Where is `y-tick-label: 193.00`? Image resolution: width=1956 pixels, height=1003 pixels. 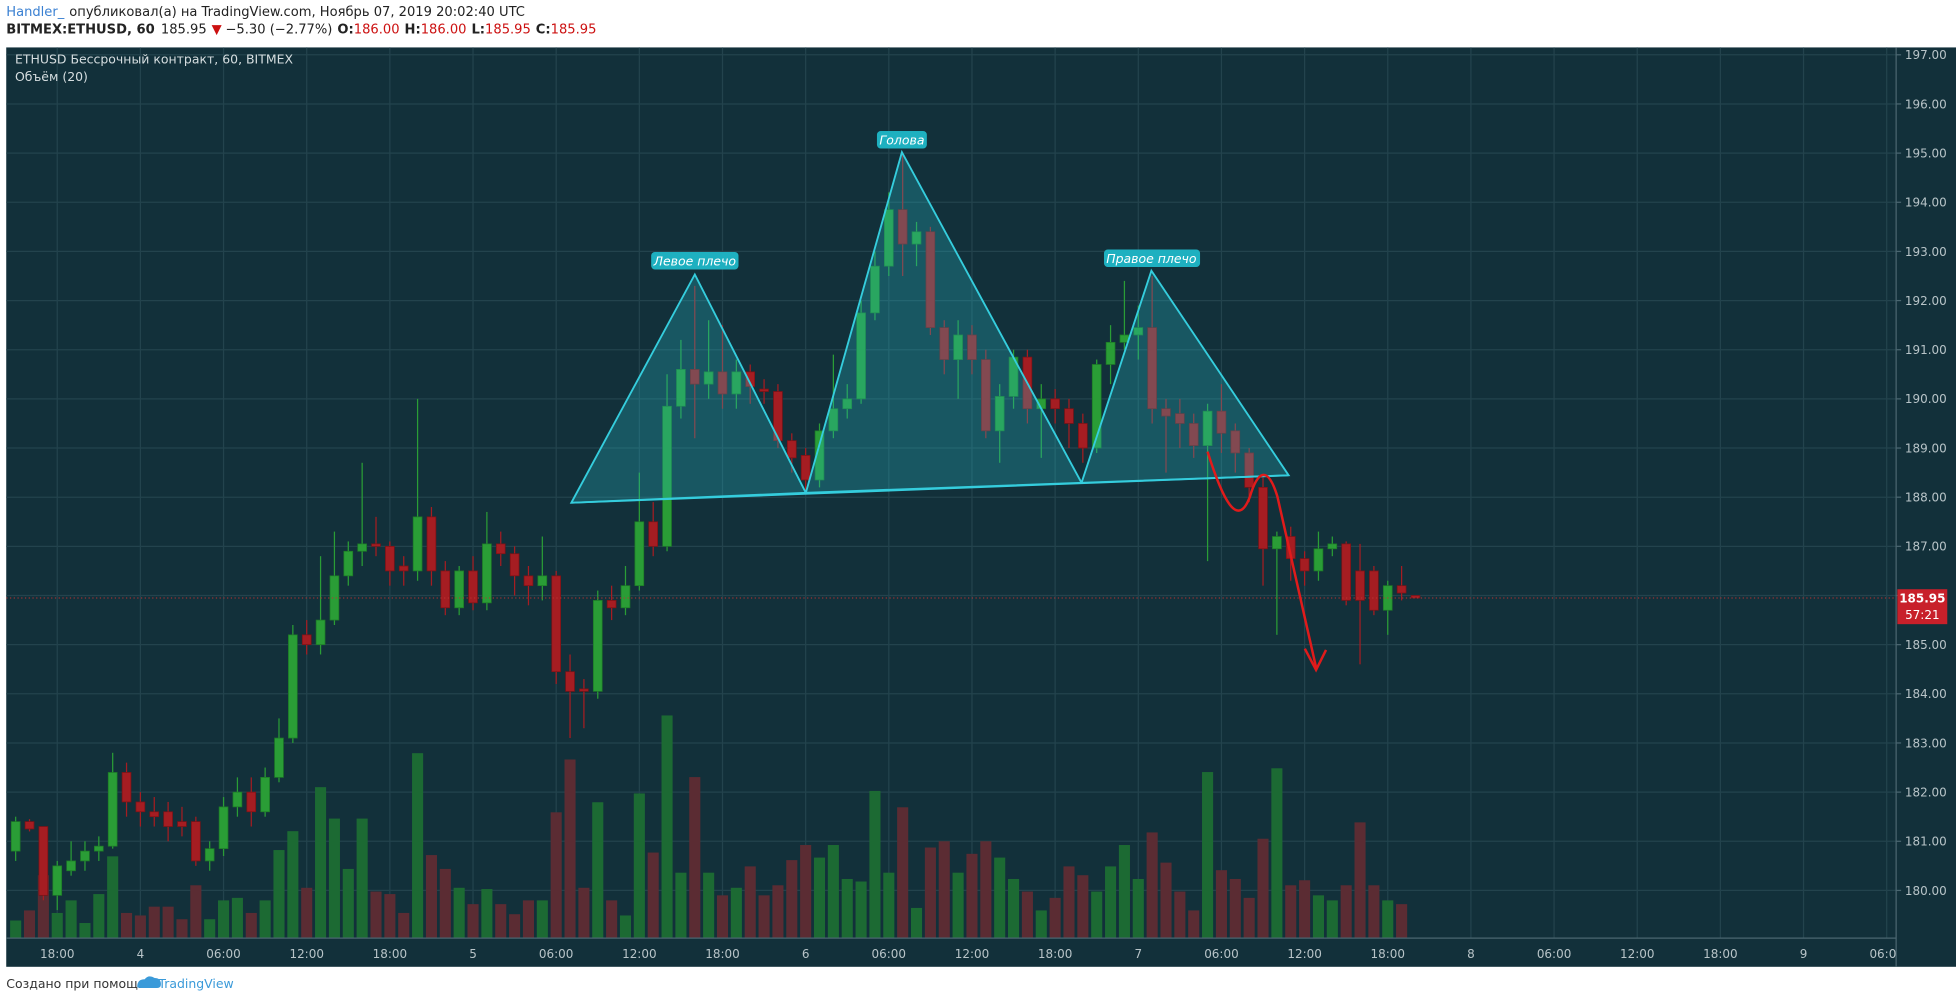 y-tick-label: 193.00 is located at coordinates (1926, 252).